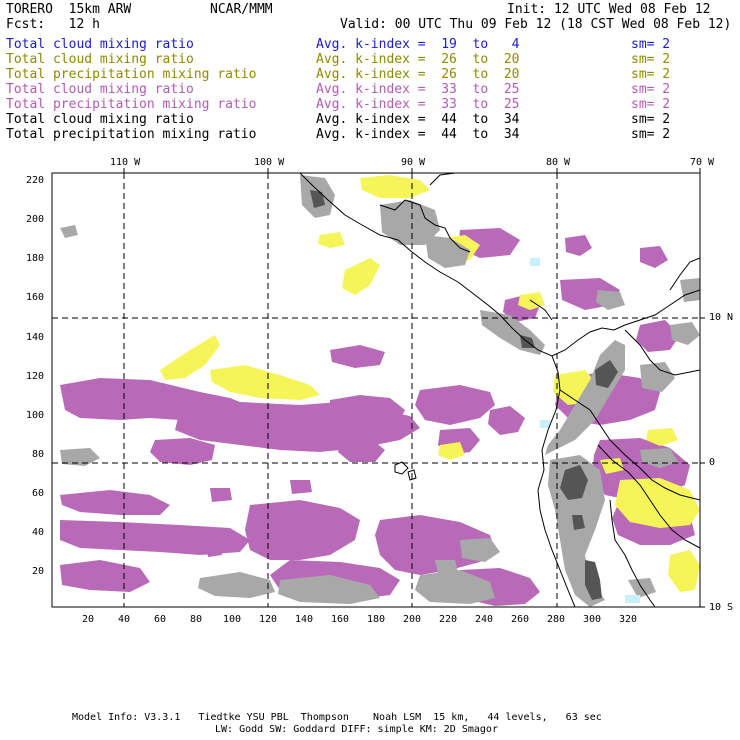 This screenshot has height=740, width=740. I want to click on legend-field-1: Total cloud mixing ratio, so click(100, 44).